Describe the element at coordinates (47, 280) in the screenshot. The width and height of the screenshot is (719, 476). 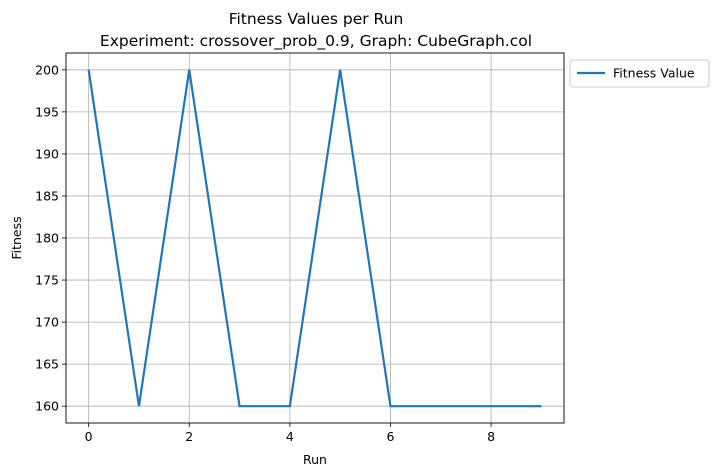
I see `y-tick-label: 175` at that location.